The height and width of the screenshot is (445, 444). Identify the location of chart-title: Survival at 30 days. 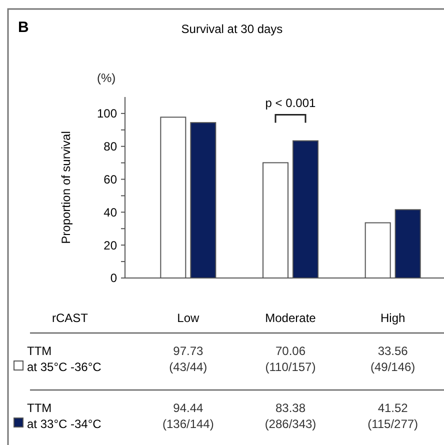
(232, 29).